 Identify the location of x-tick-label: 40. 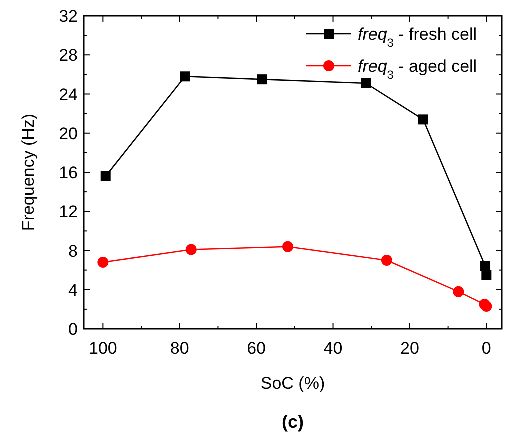
(333, 348).